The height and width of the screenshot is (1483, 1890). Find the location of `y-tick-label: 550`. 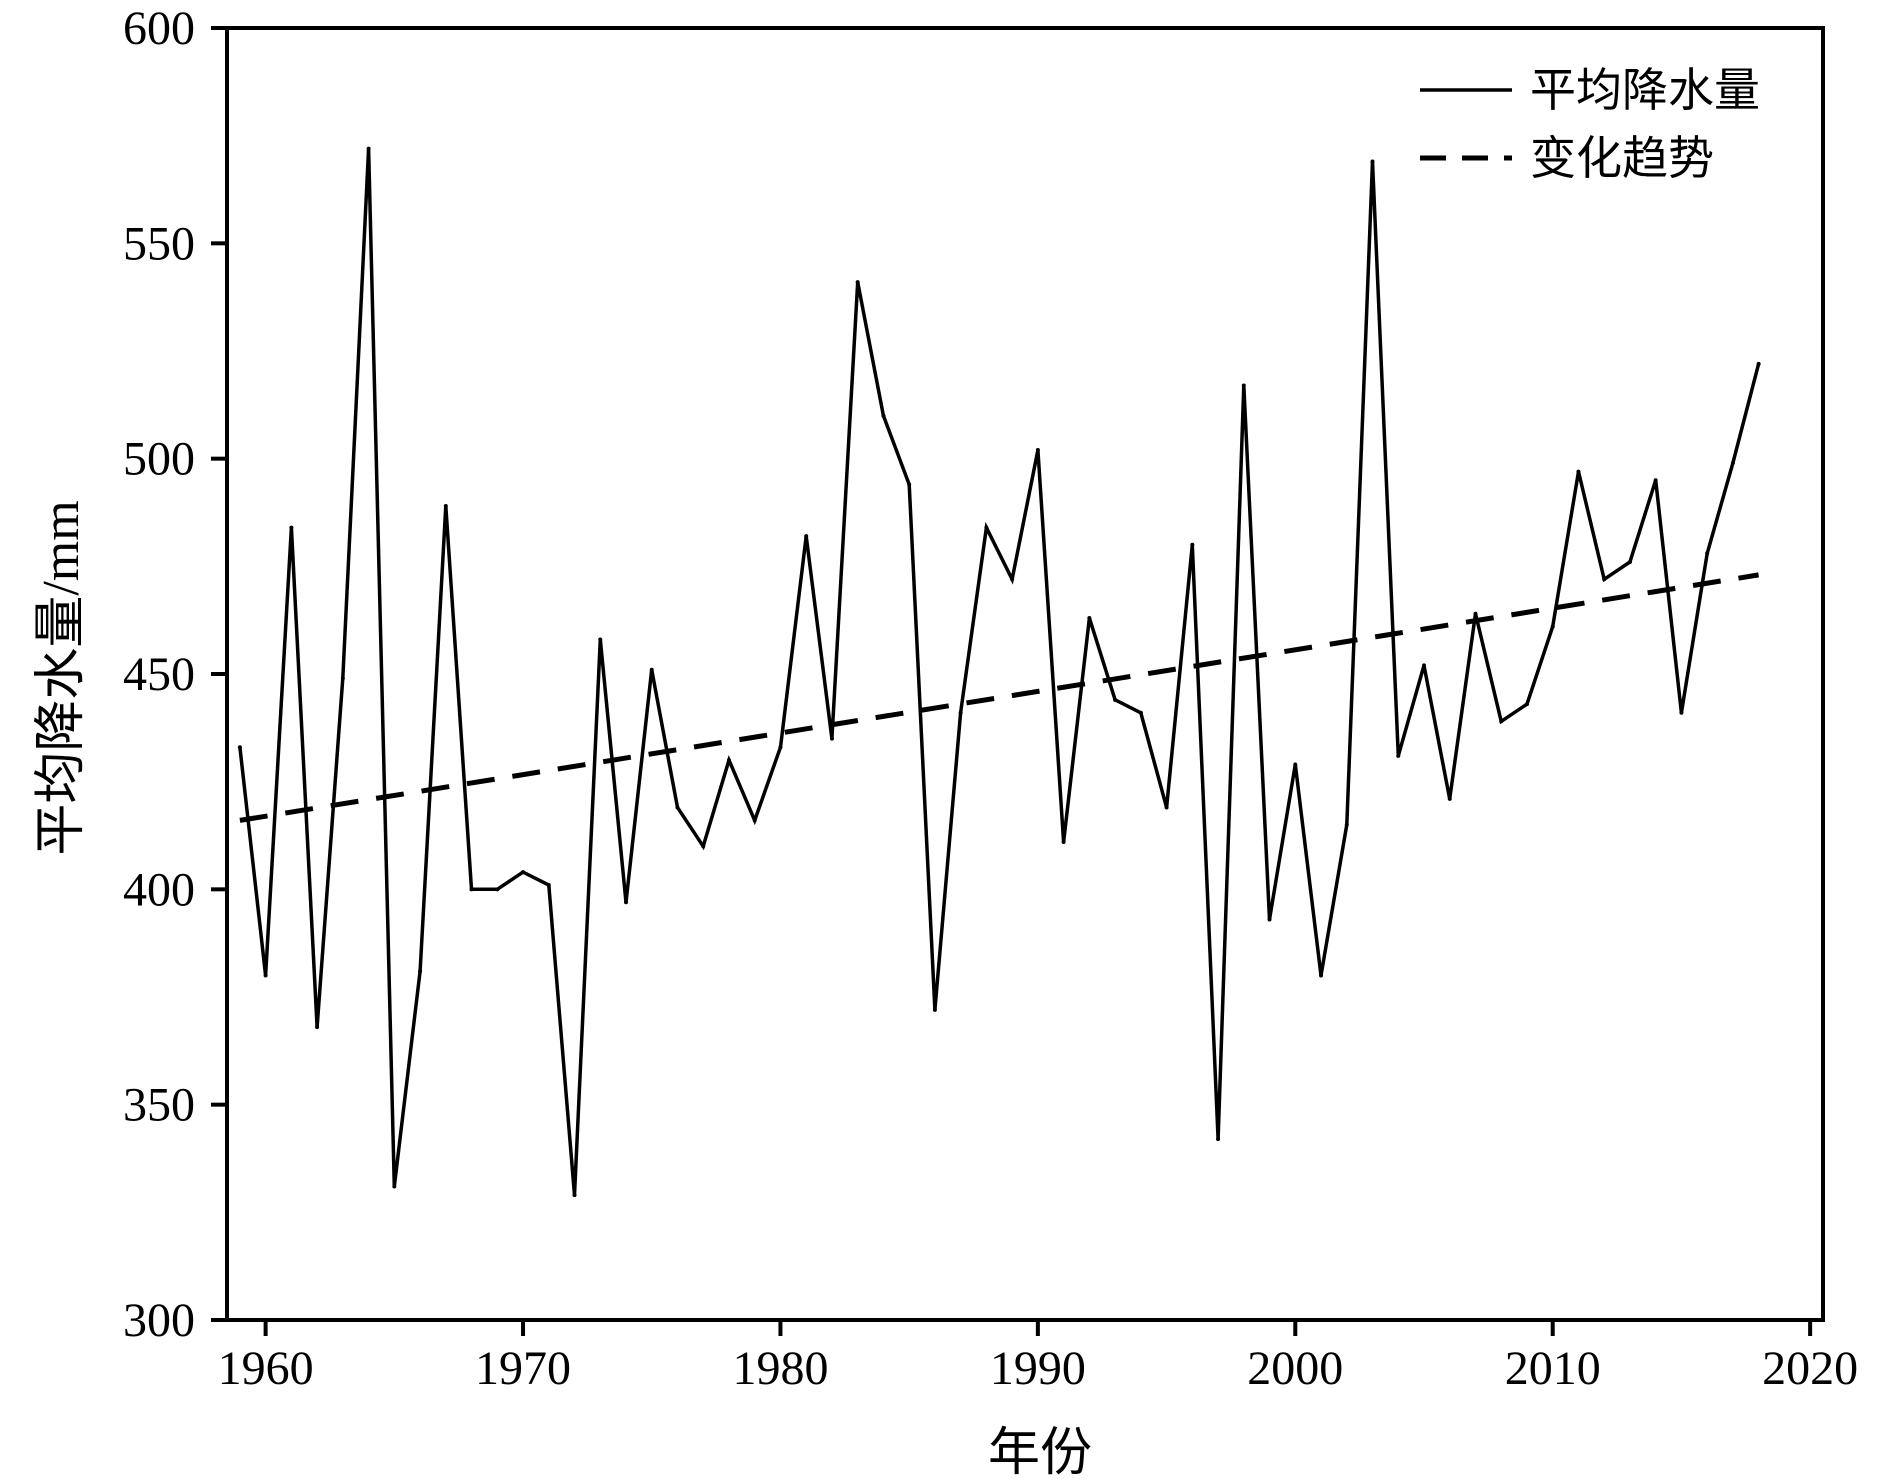

y-tick-label: 550 is located at coordinates (159, 243).